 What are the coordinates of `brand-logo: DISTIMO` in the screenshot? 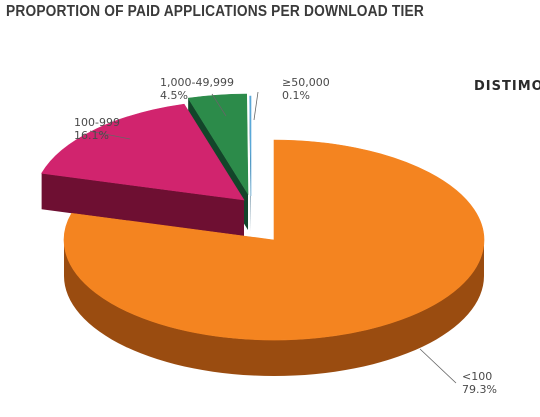 It's located at (507, 86).